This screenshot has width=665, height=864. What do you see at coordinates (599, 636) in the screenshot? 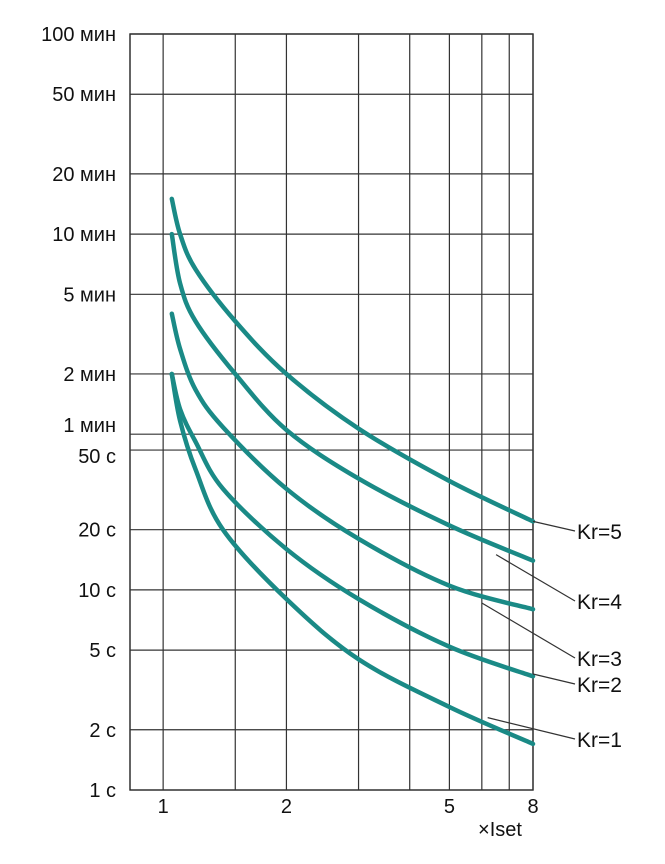
I see `series-labels: Kr=5 Kr=4 Kr=3 Kr=2 Kr=1` at bounding box center [599, 636].